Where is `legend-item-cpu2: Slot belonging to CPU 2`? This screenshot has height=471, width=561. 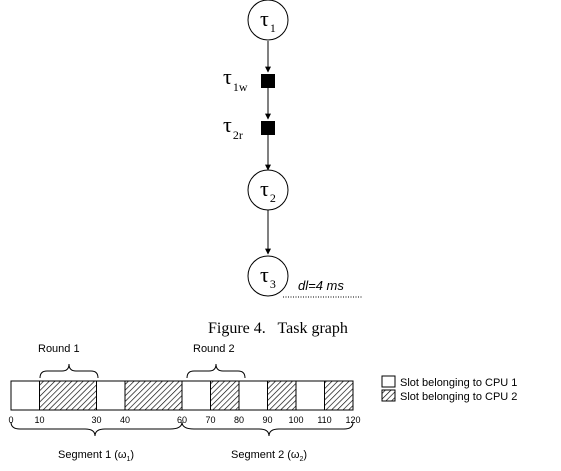 legend-item-cpu2: Slot belonging to CPU 2 is located at coordinates (449, 396).